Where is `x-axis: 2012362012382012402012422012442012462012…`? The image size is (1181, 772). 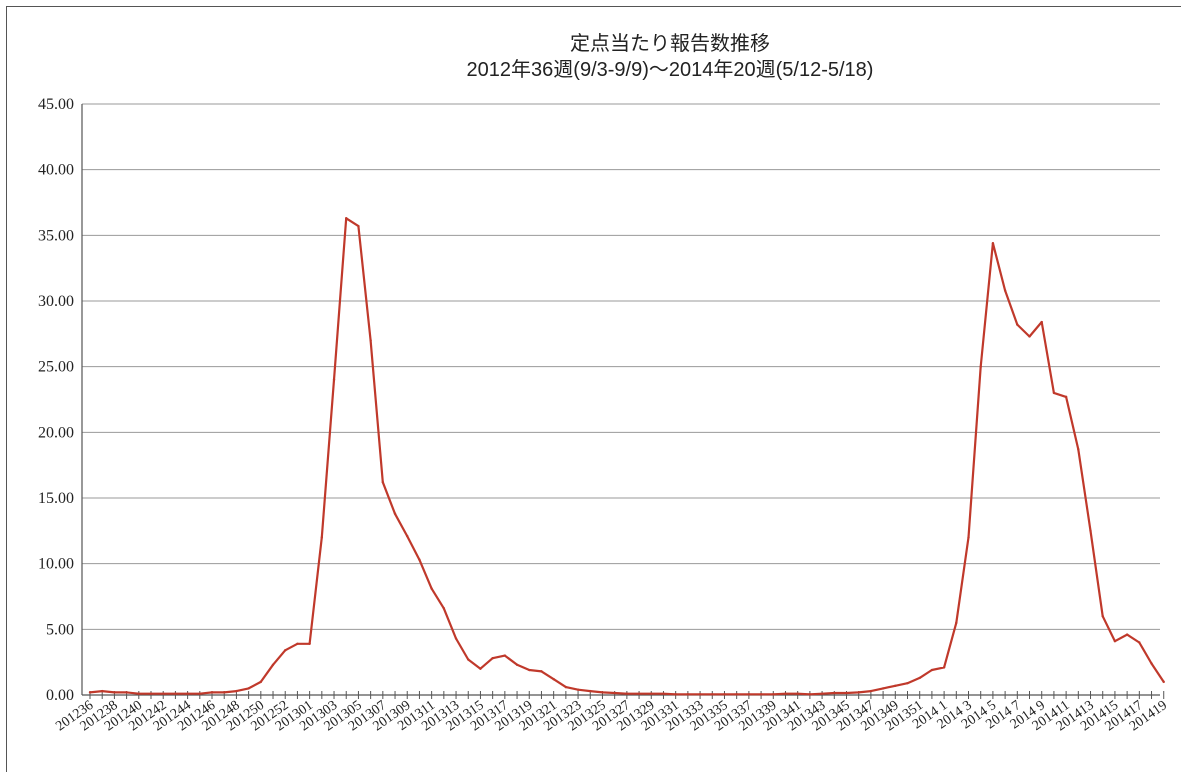 x-axis: 2012362012382012402012422012442012462012… is located at coordinates (611, 712).